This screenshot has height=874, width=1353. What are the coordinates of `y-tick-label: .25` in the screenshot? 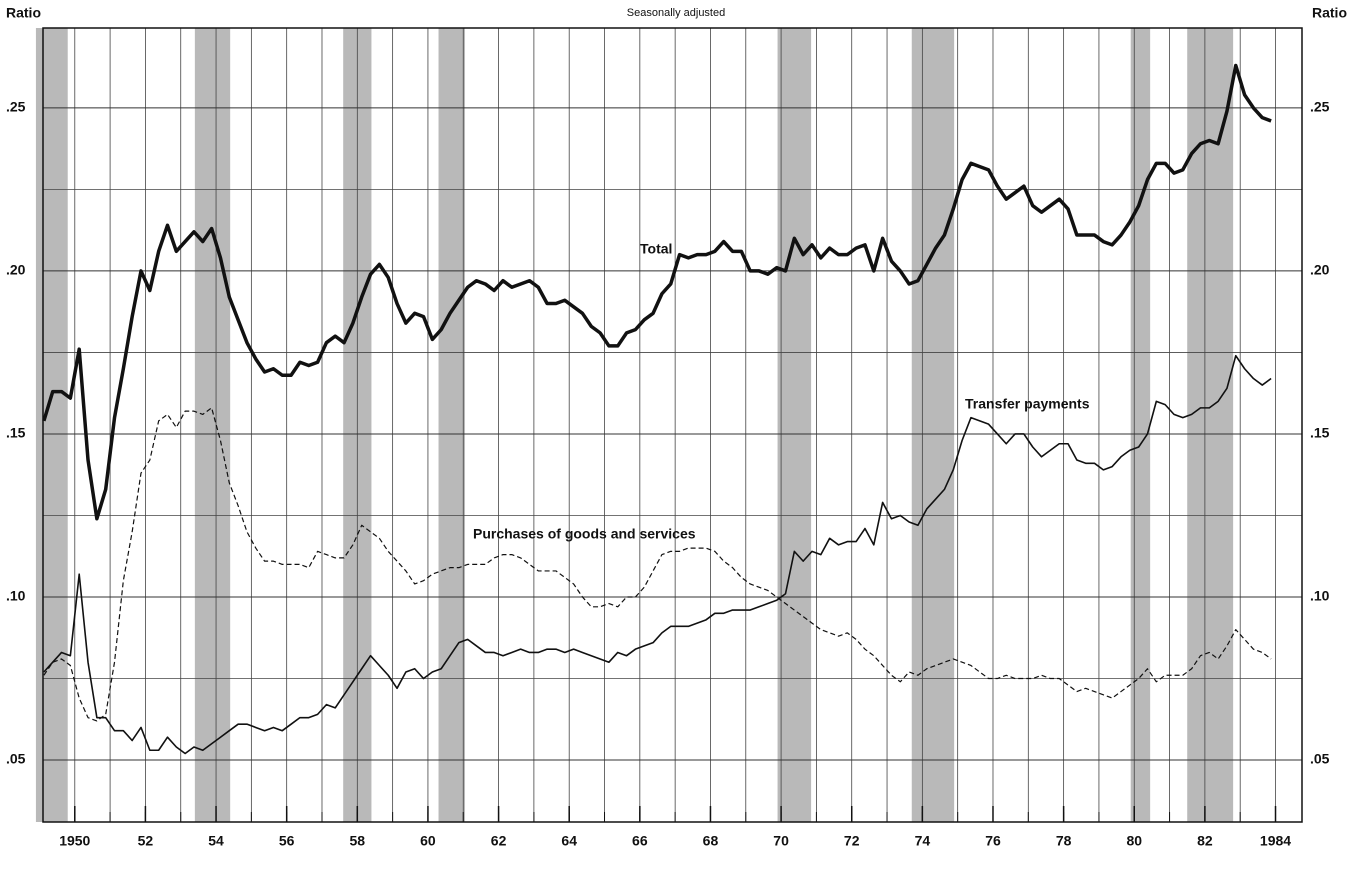 It's located at (16, 107).